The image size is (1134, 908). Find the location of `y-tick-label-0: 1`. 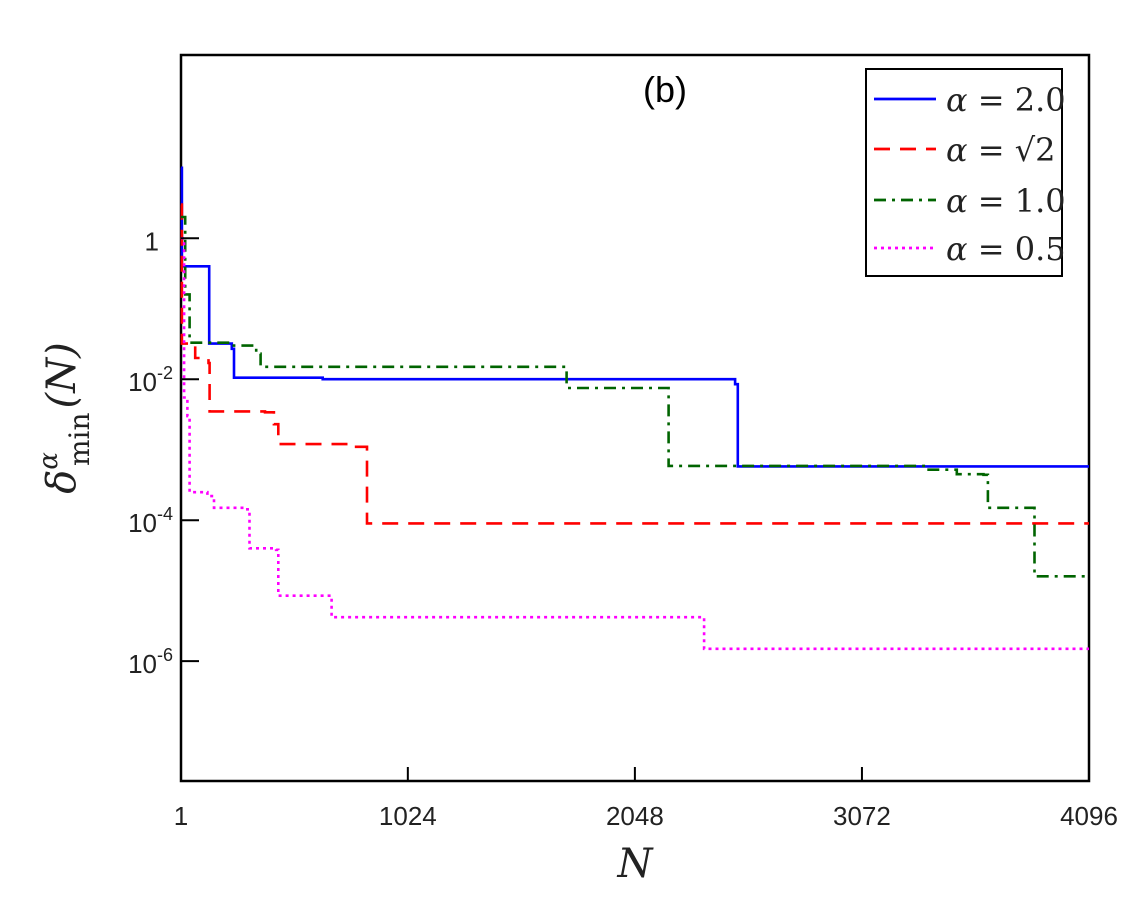

y-tick-label-0: 1 is located at coordinates (152, 241).